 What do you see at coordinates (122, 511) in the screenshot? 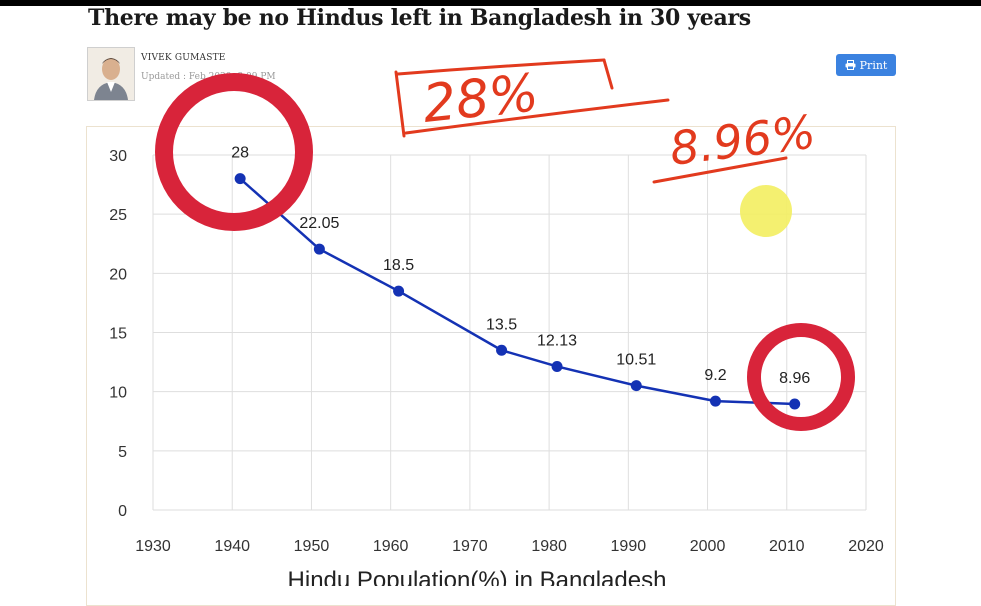
I see `y-tick-label: 0` at bounding box center [122, 511].